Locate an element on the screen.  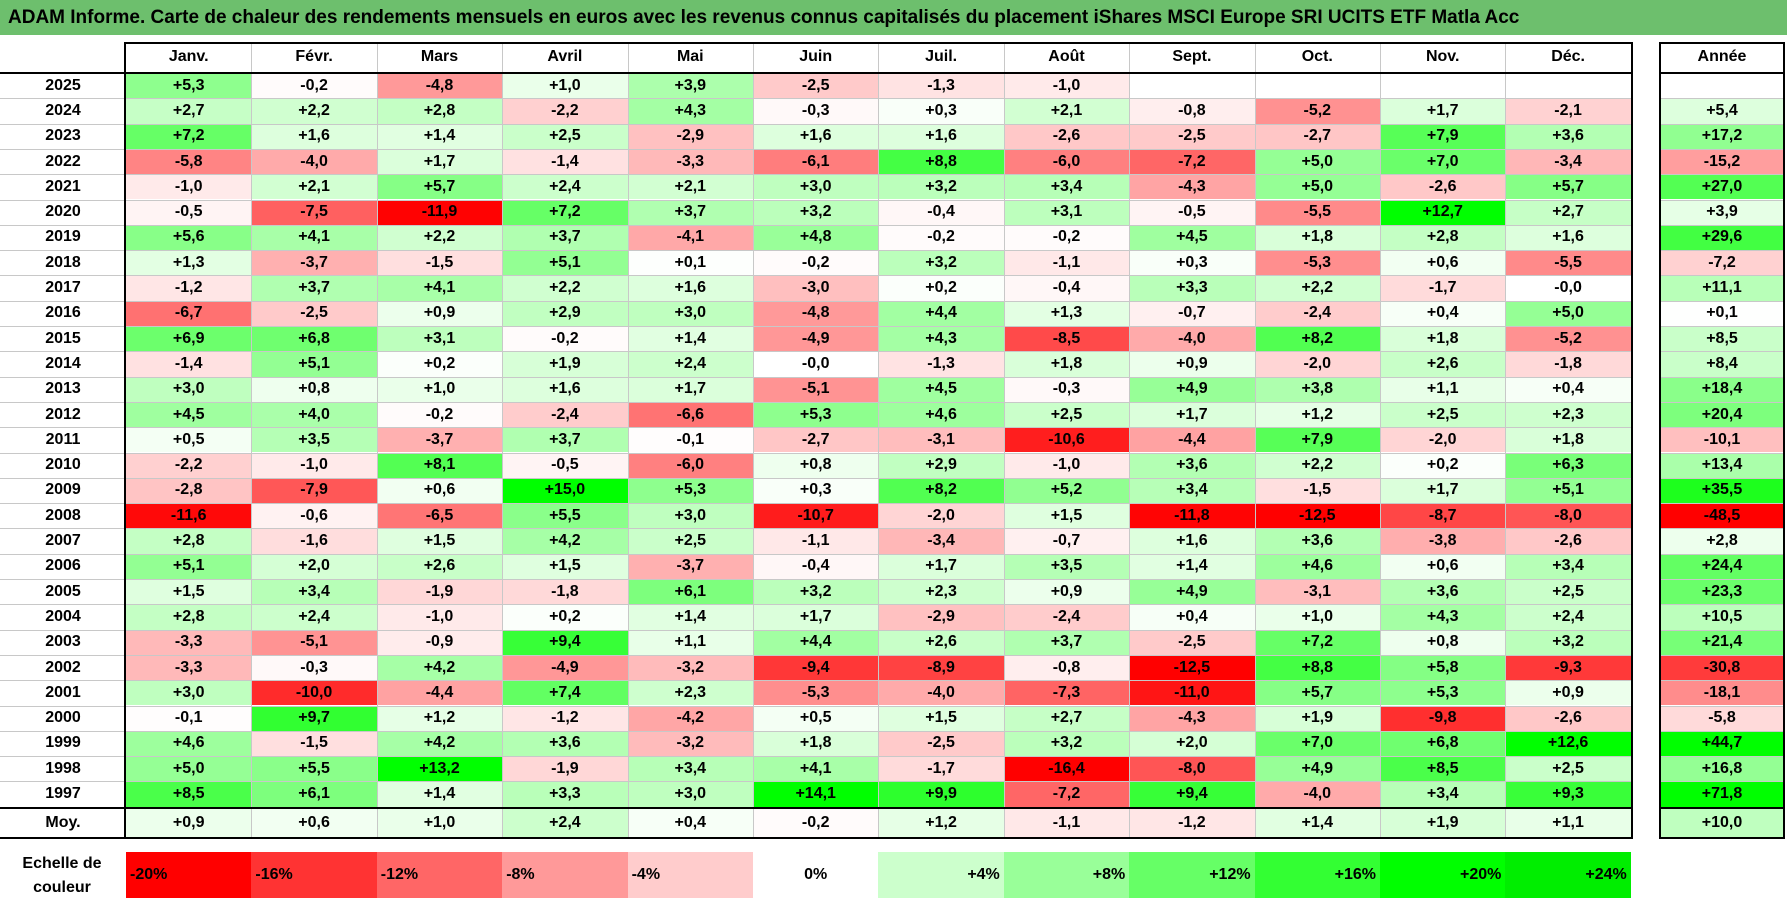
heatmap-cell: +3,0 is located at coordinates (189, 693).